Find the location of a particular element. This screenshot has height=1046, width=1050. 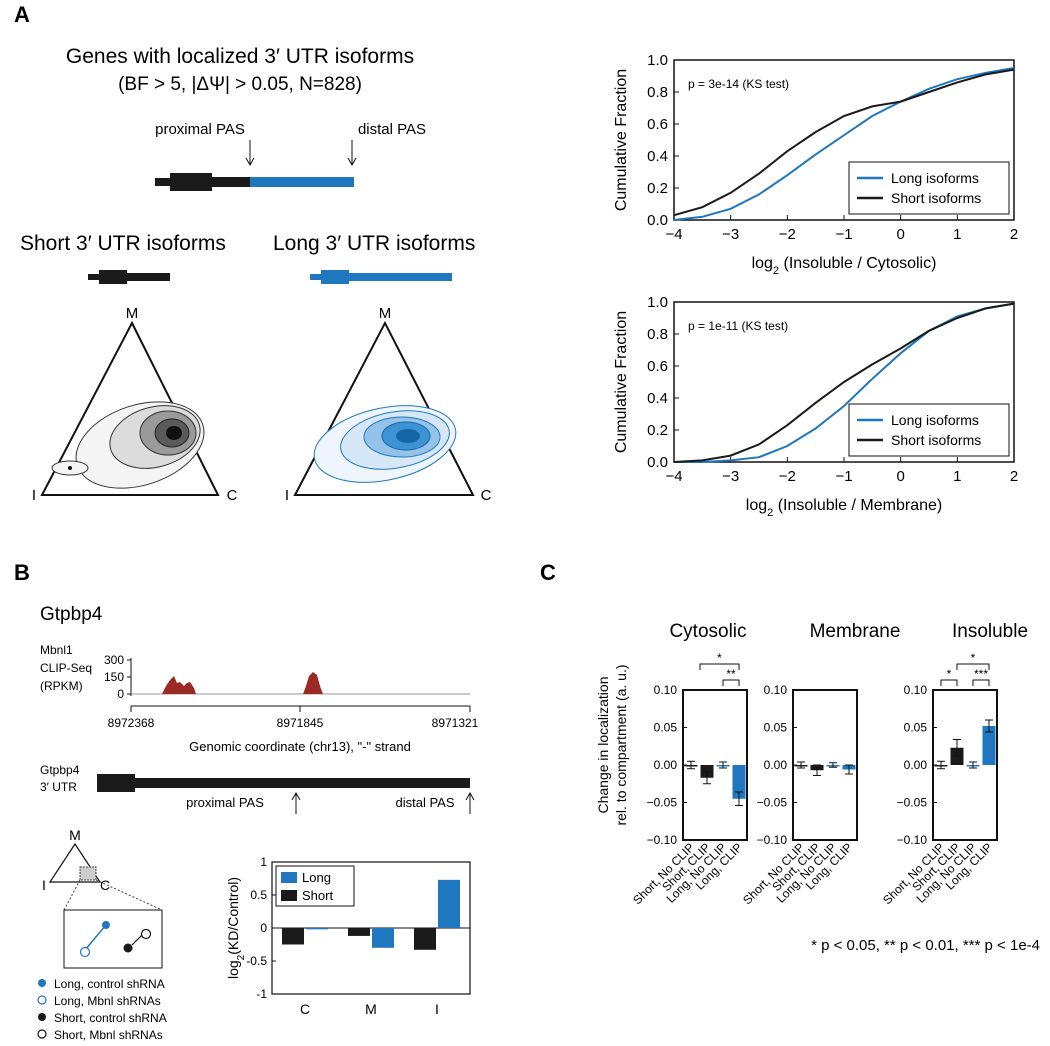

cdf-memb-ytick-label-5: 1.0 is located at coordinates (657, 302).